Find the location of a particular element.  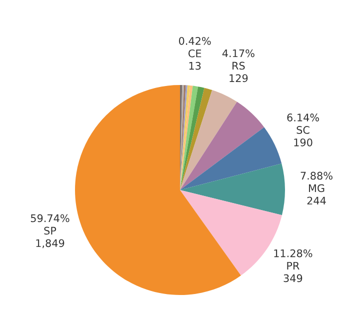

data-label: 13 is located at coordinates (195, 66).